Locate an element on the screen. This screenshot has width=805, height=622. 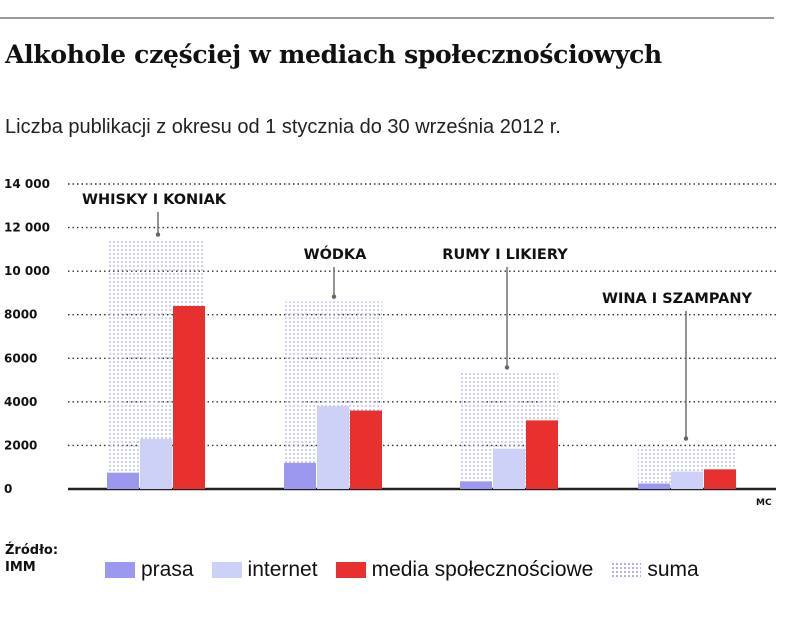
y-tick-label: 12 000 is located at coordinates (27, 228).